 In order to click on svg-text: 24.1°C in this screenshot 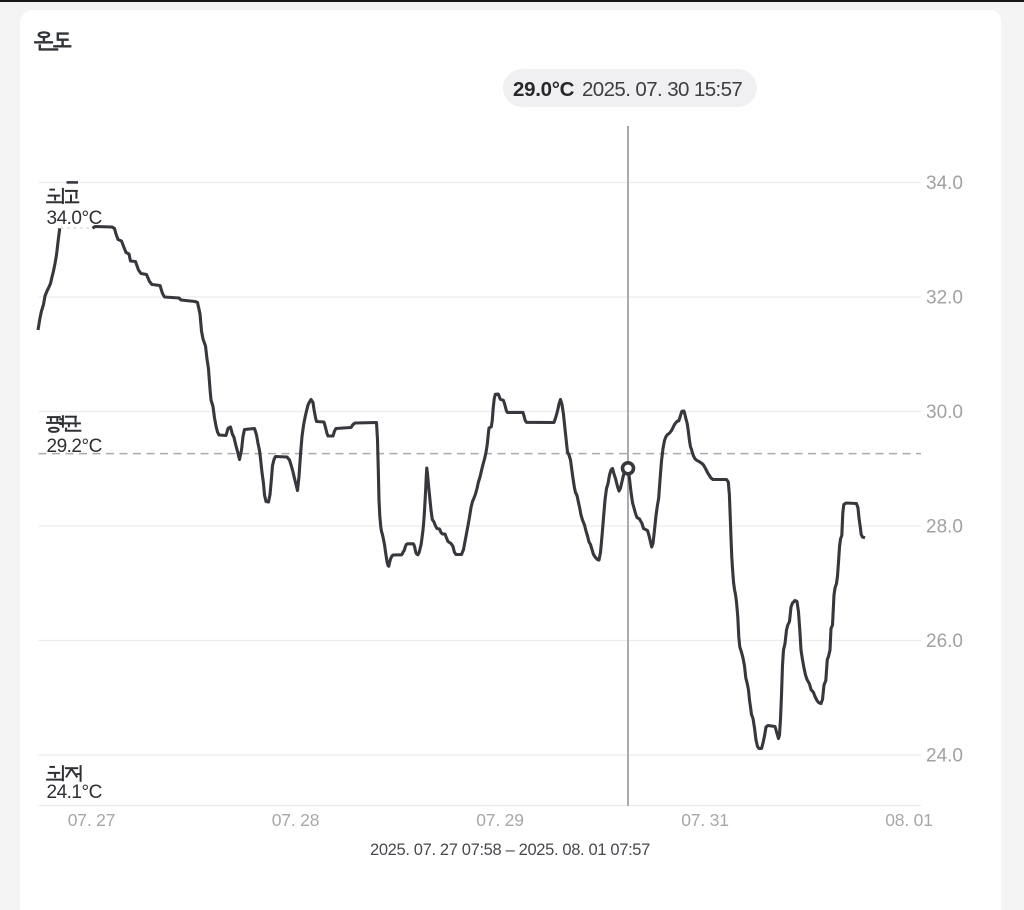, I will do `click(74, 792)`.